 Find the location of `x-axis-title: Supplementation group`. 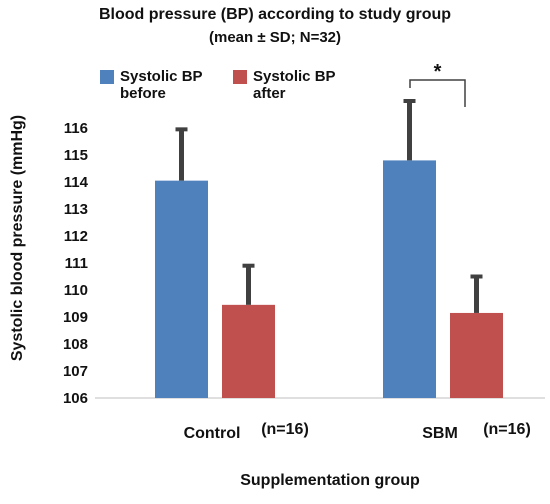

x-axis-title: Supplementation group is located at coordinates (330, 480).